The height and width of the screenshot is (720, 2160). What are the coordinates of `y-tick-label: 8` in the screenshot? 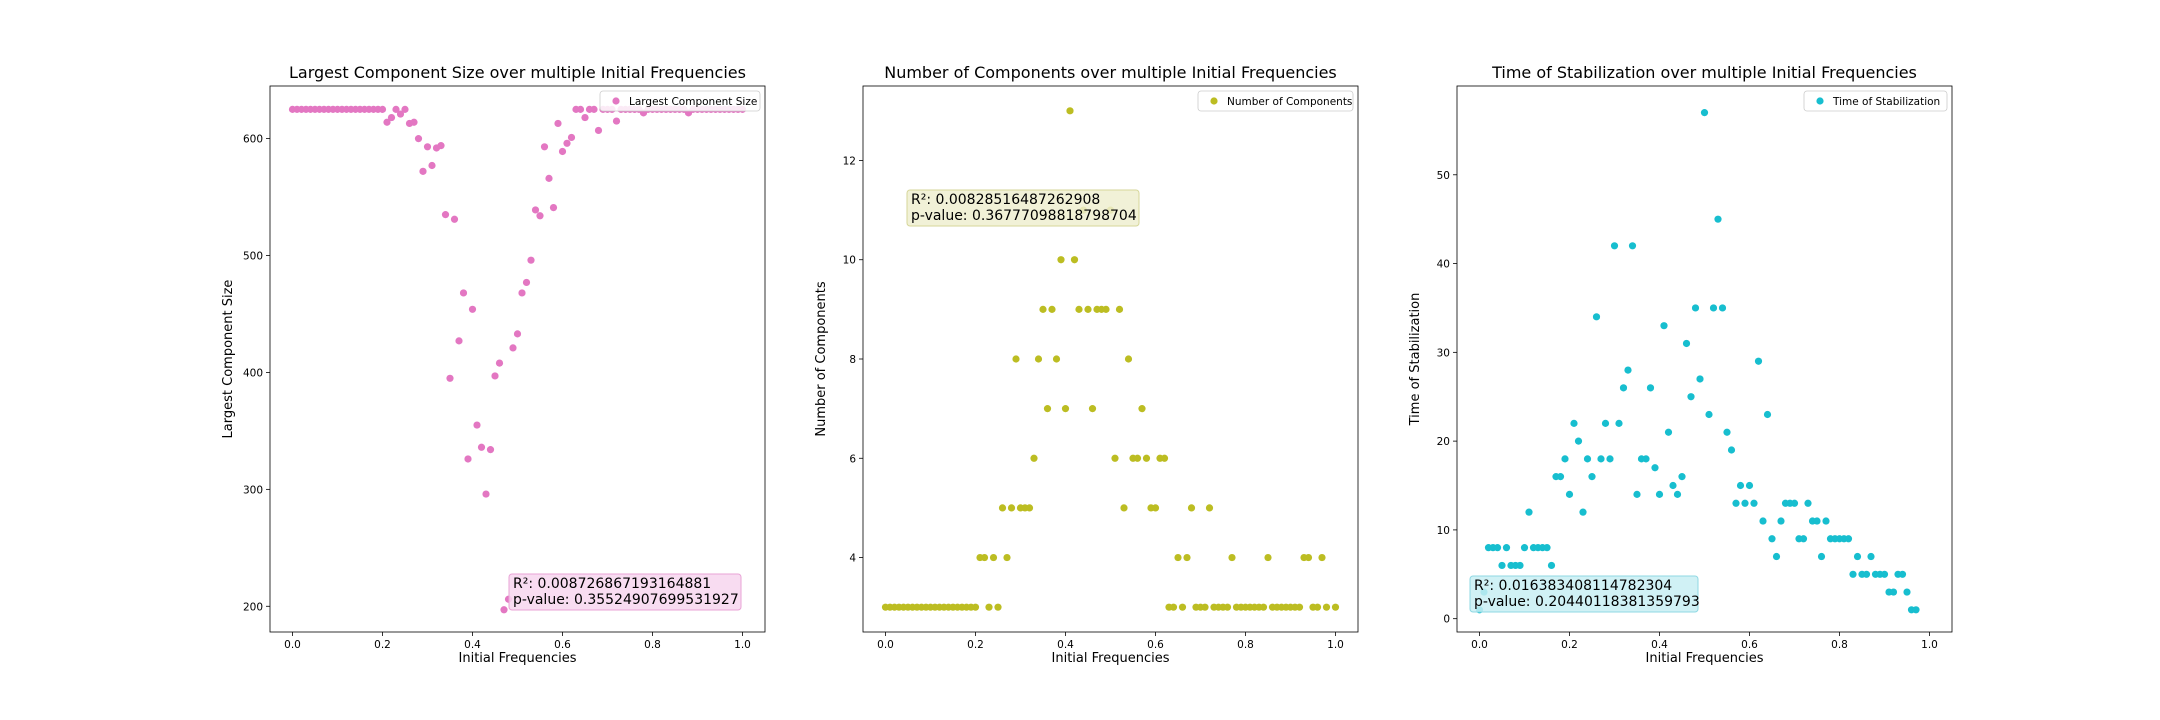 It's located at (852, 360).